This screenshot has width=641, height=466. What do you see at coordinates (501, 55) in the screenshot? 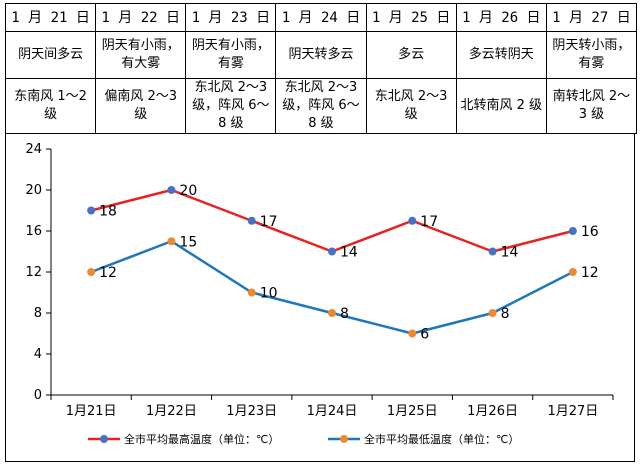
I see `weather-cell: 多云转阴天` at bounding box center [501, 55].